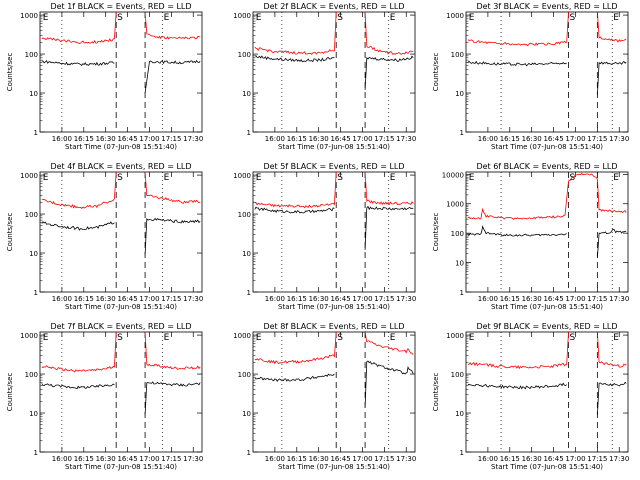 This screenshot has height=480, width=640. I want to click on panel-title: Det 9f BLACK = Events, RED = LLD, so click(546, 326).